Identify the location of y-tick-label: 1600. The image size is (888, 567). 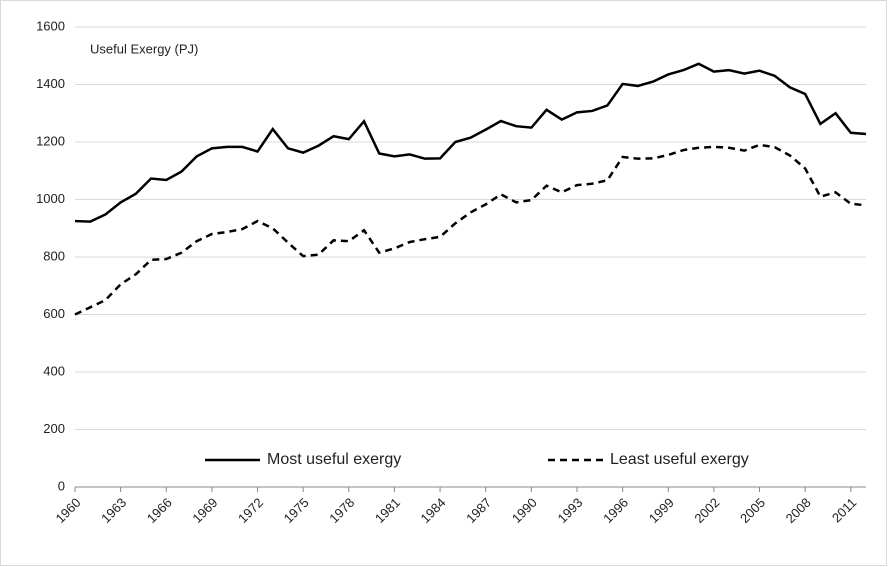
(50, 25).